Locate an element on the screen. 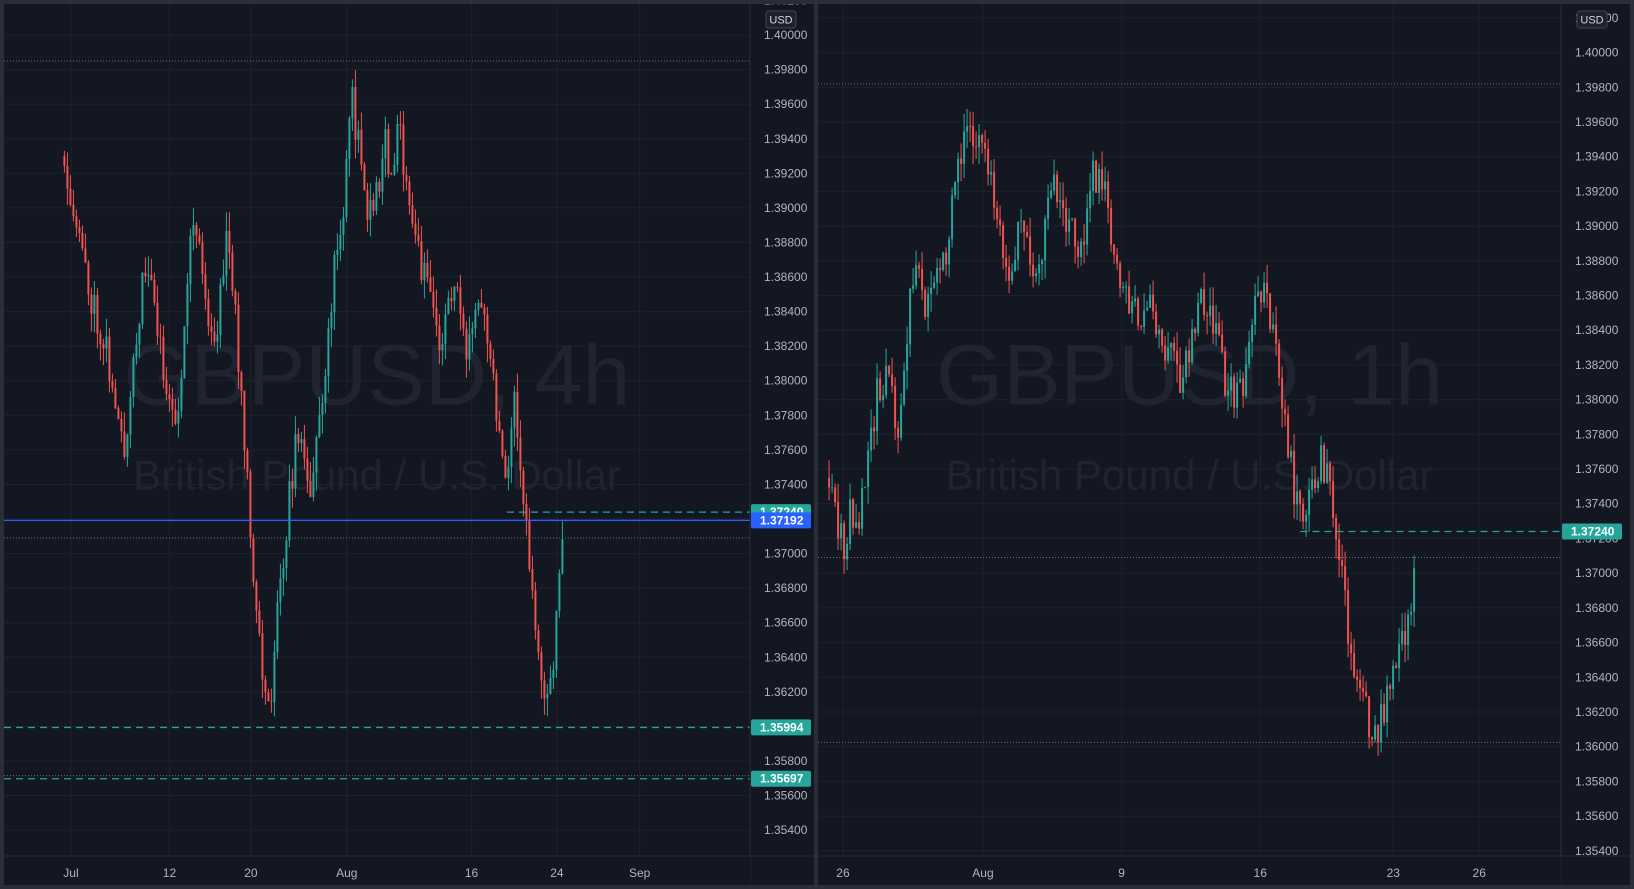  price-tick-label: 1.35800 is located at coordinates (786, 761).